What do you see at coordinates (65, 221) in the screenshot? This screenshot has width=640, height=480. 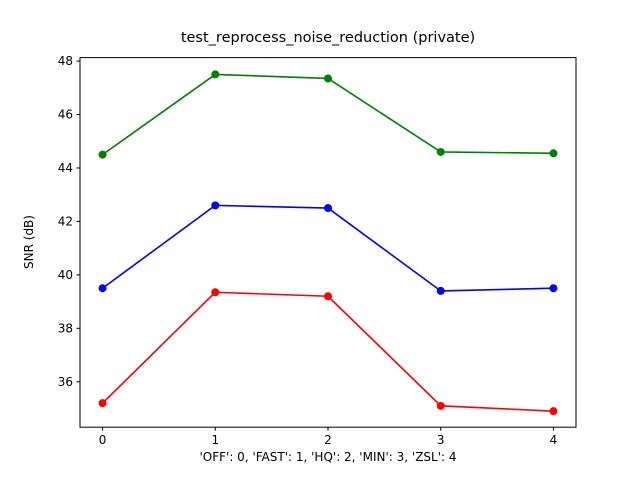 I see `y-tick-label: 42` at bounding box center [65, 221].